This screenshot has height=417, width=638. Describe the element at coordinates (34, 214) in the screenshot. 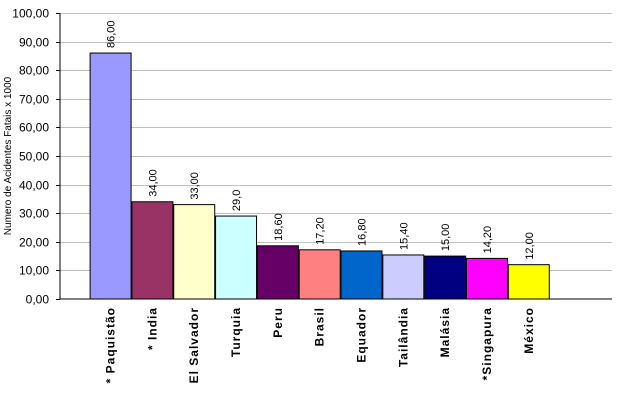

I see `y-tick-label: 30,00` at that location.